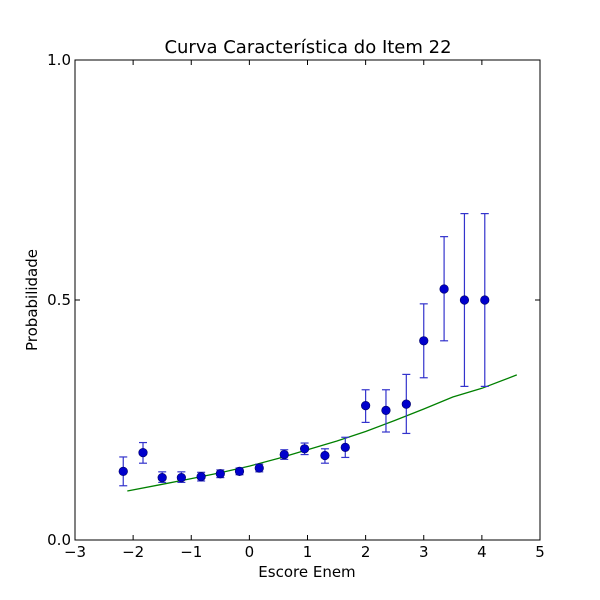 The image size is (600, 600). Describe the element at coordinates (75, 552) in the screenshot. I see `x-tick-label: −3` at that location.